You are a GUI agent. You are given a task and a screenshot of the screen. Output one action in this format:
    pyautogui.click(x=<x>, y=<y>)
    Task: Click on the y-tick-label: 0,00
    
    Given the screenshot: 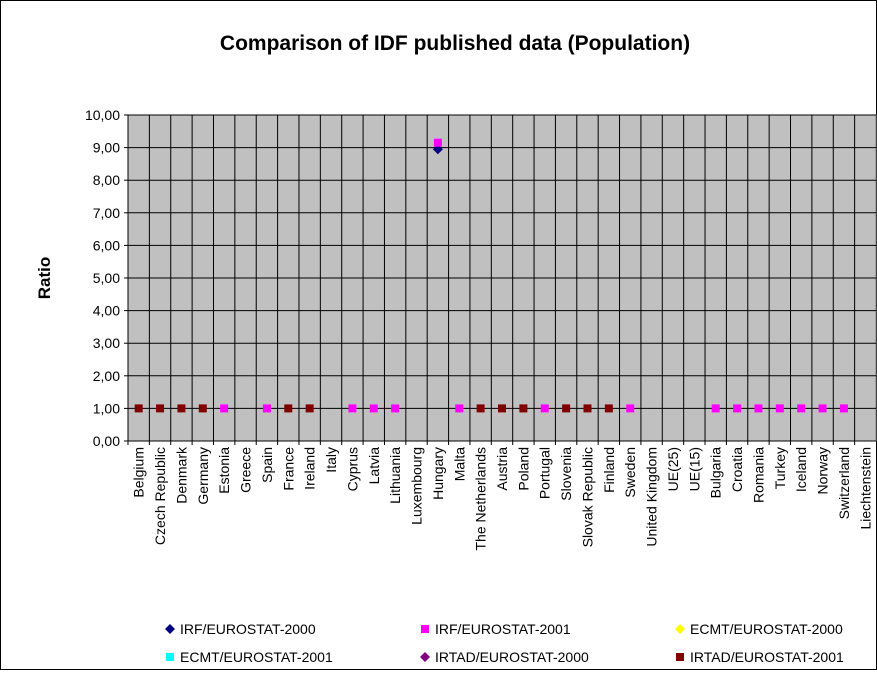 What is the action you would take?
    pyautogui.click(x=106, y=441)
    